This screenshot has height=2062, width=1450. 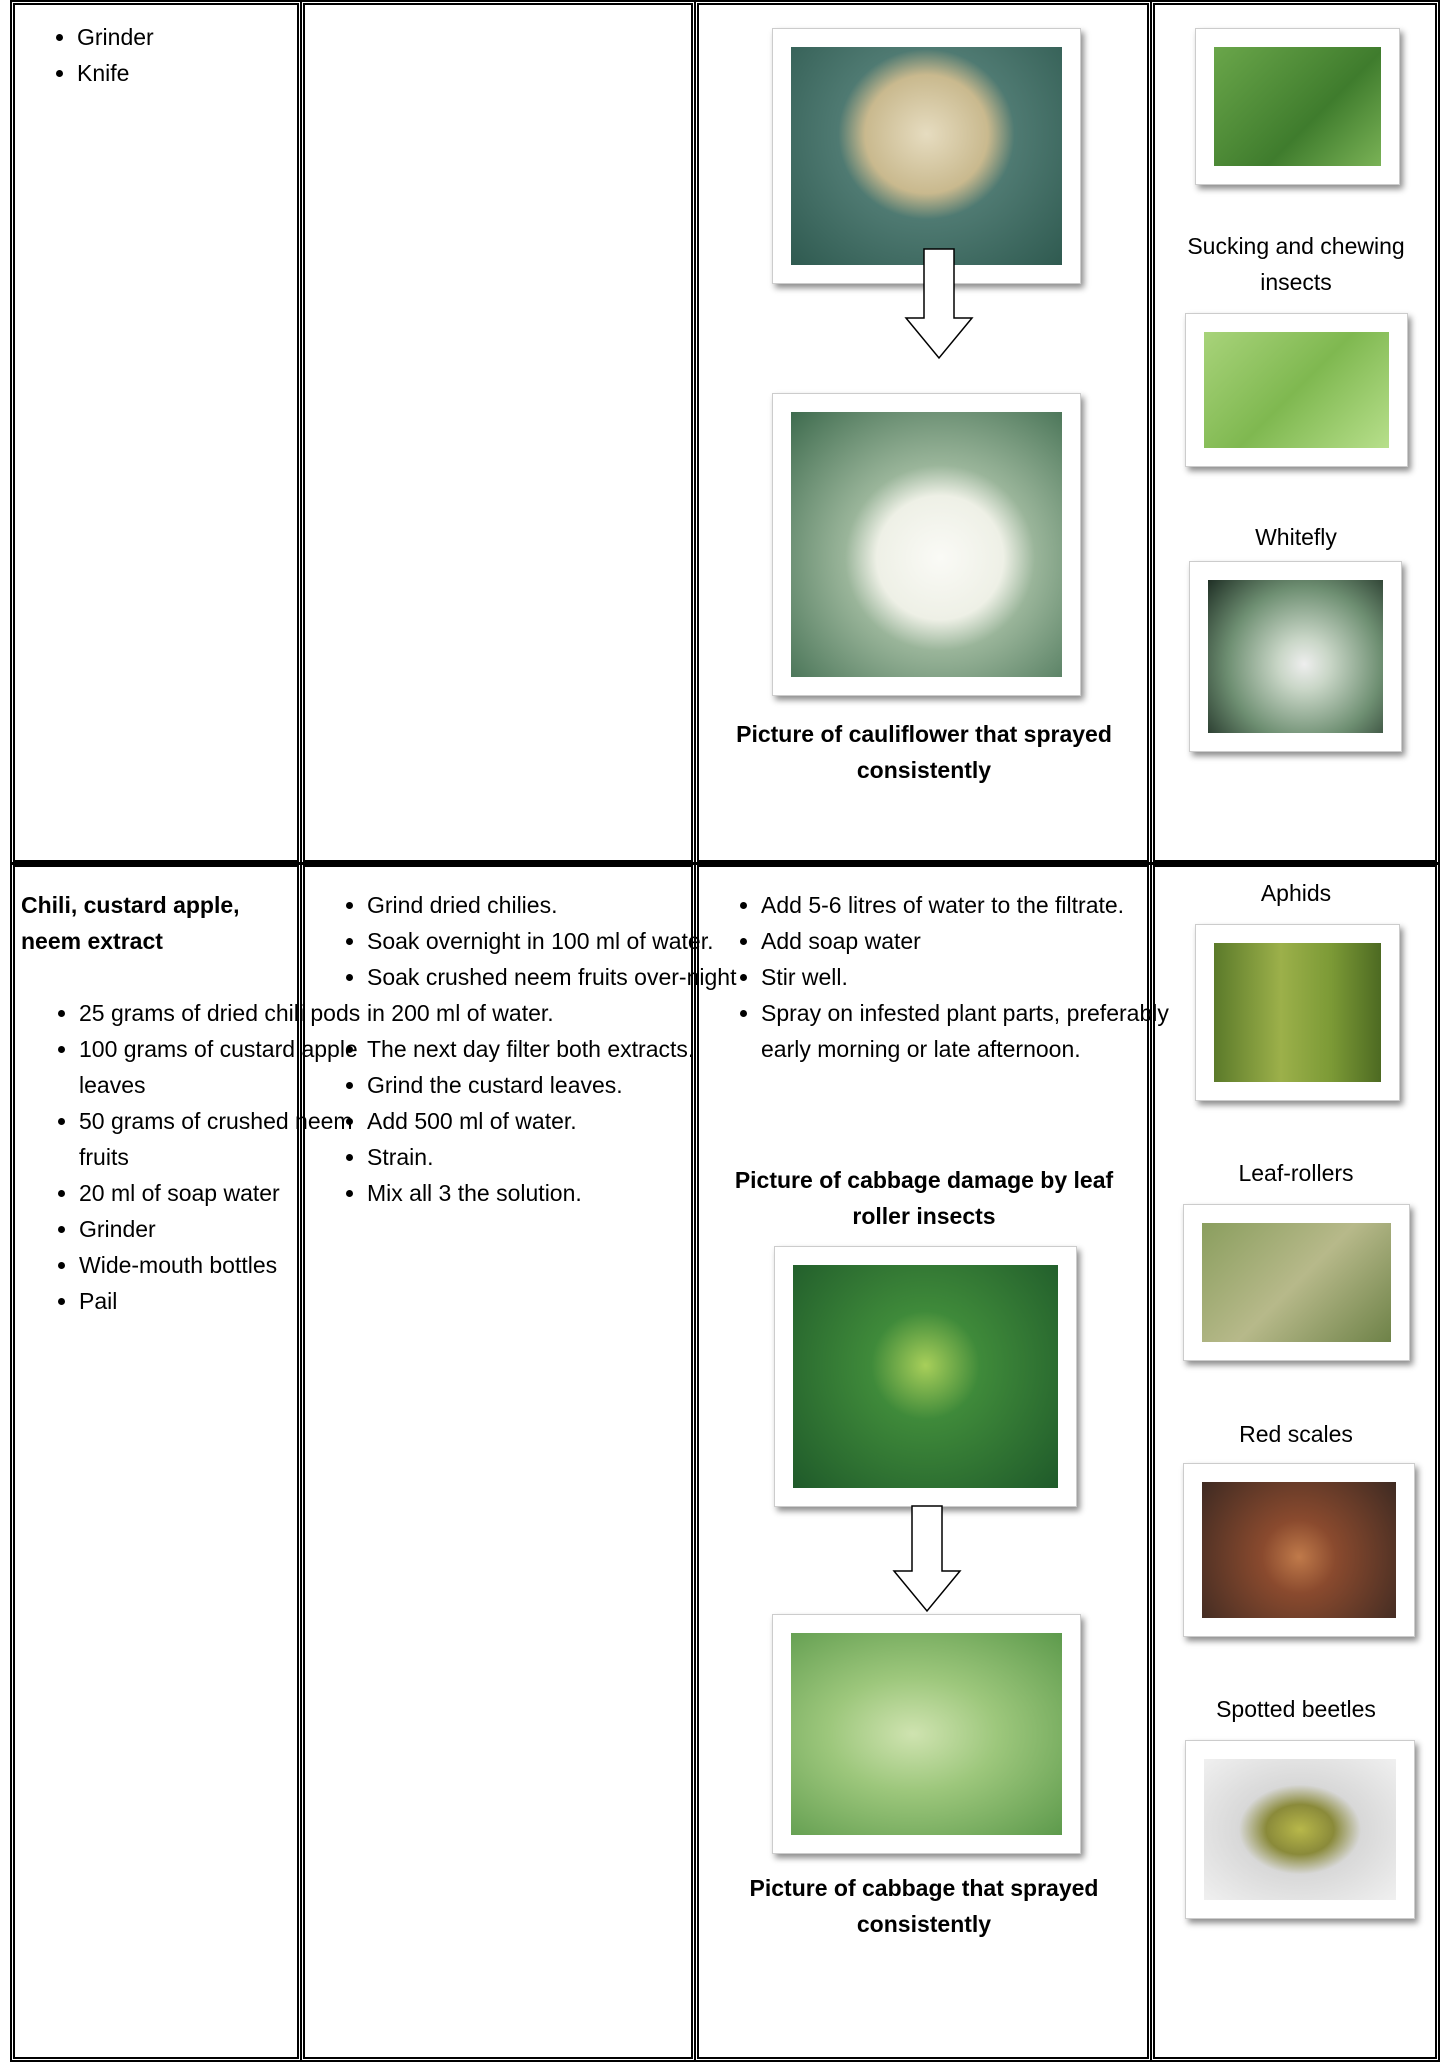 What do you see at coordinates (234, 1265) in the screenshot?
I see `list-item: Wide-mouth bottles` at bounding box center [234, 1265].